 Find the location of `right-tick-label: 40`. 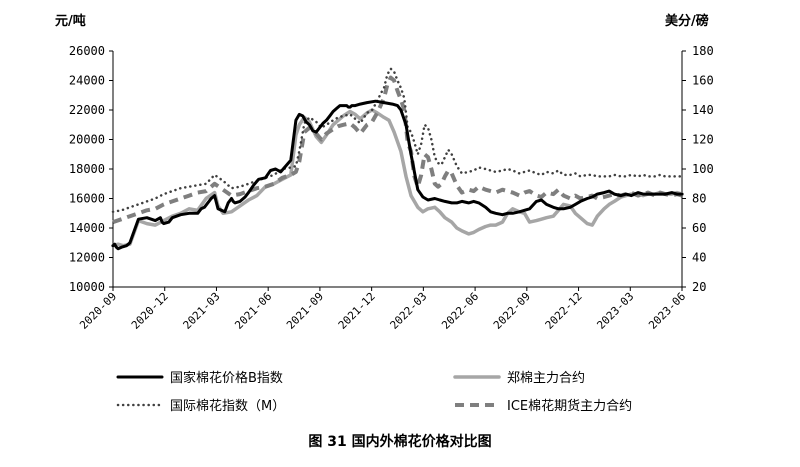

right-tick-label: 40 is located at coordinates (699, 258).